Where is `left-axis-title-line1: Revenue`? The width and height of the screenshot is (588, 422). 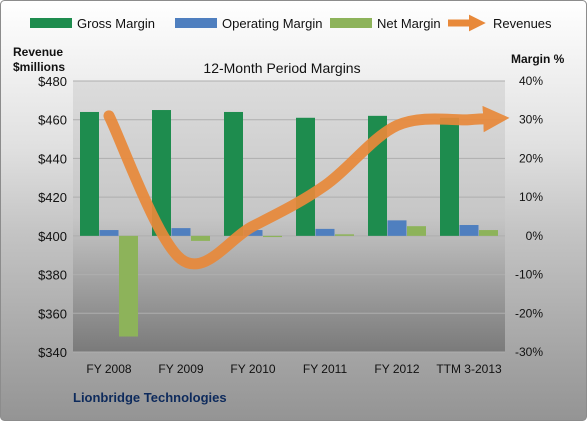 left-axis-title-line1: Revenue is located at coordinates (38, 52).